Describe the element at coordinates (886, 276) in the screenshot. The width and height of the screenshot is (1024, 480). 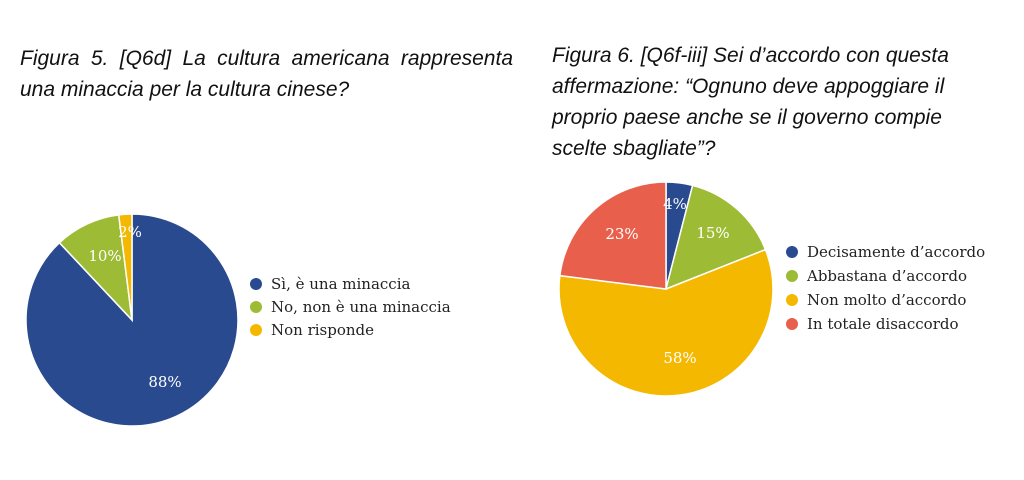
I see `legend-entry: Abbastana d’accordo` at that location.